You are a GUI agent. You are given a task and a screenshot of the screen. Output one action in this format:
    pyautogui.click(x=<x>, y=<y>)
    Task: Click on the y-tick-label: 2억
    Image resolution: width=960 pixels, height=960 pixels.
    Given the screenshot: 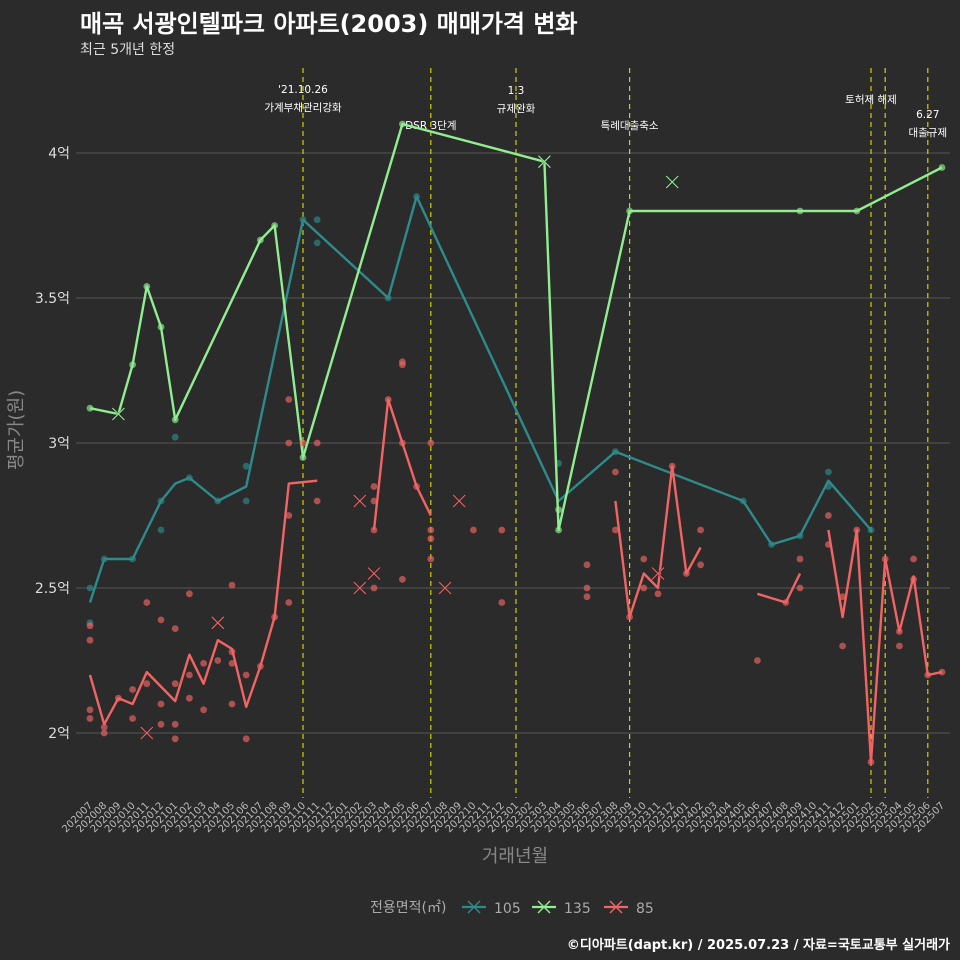 What is the action you would take?
    pyautogui.click(x=59, y=734)
    